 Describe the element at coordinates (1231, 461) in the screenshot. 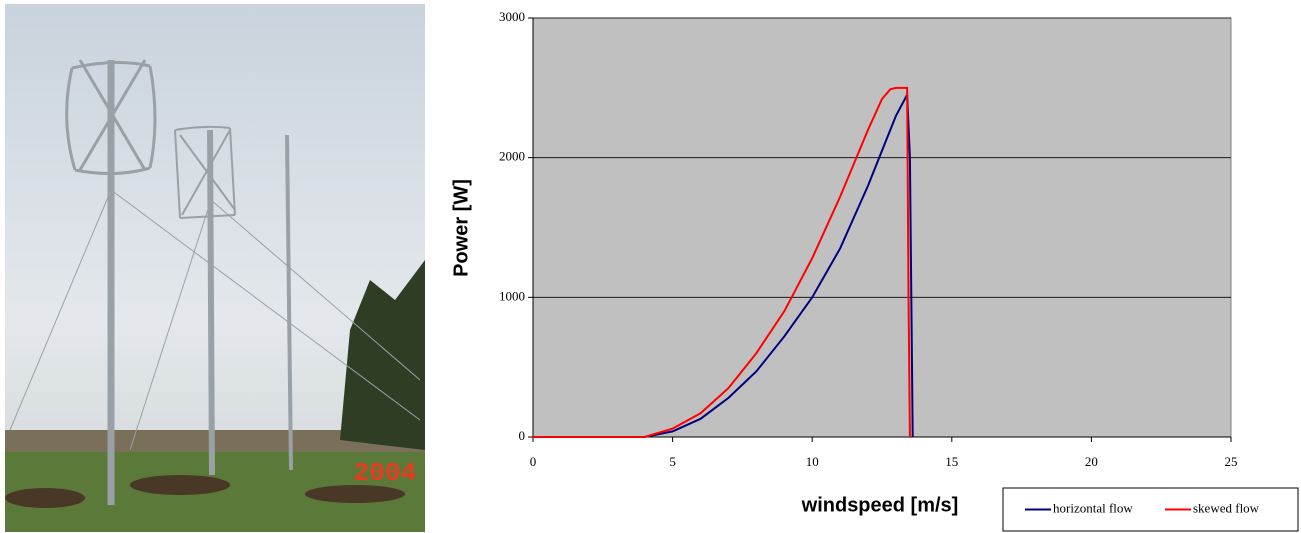

I see `x-tick-label: 25` at that location.